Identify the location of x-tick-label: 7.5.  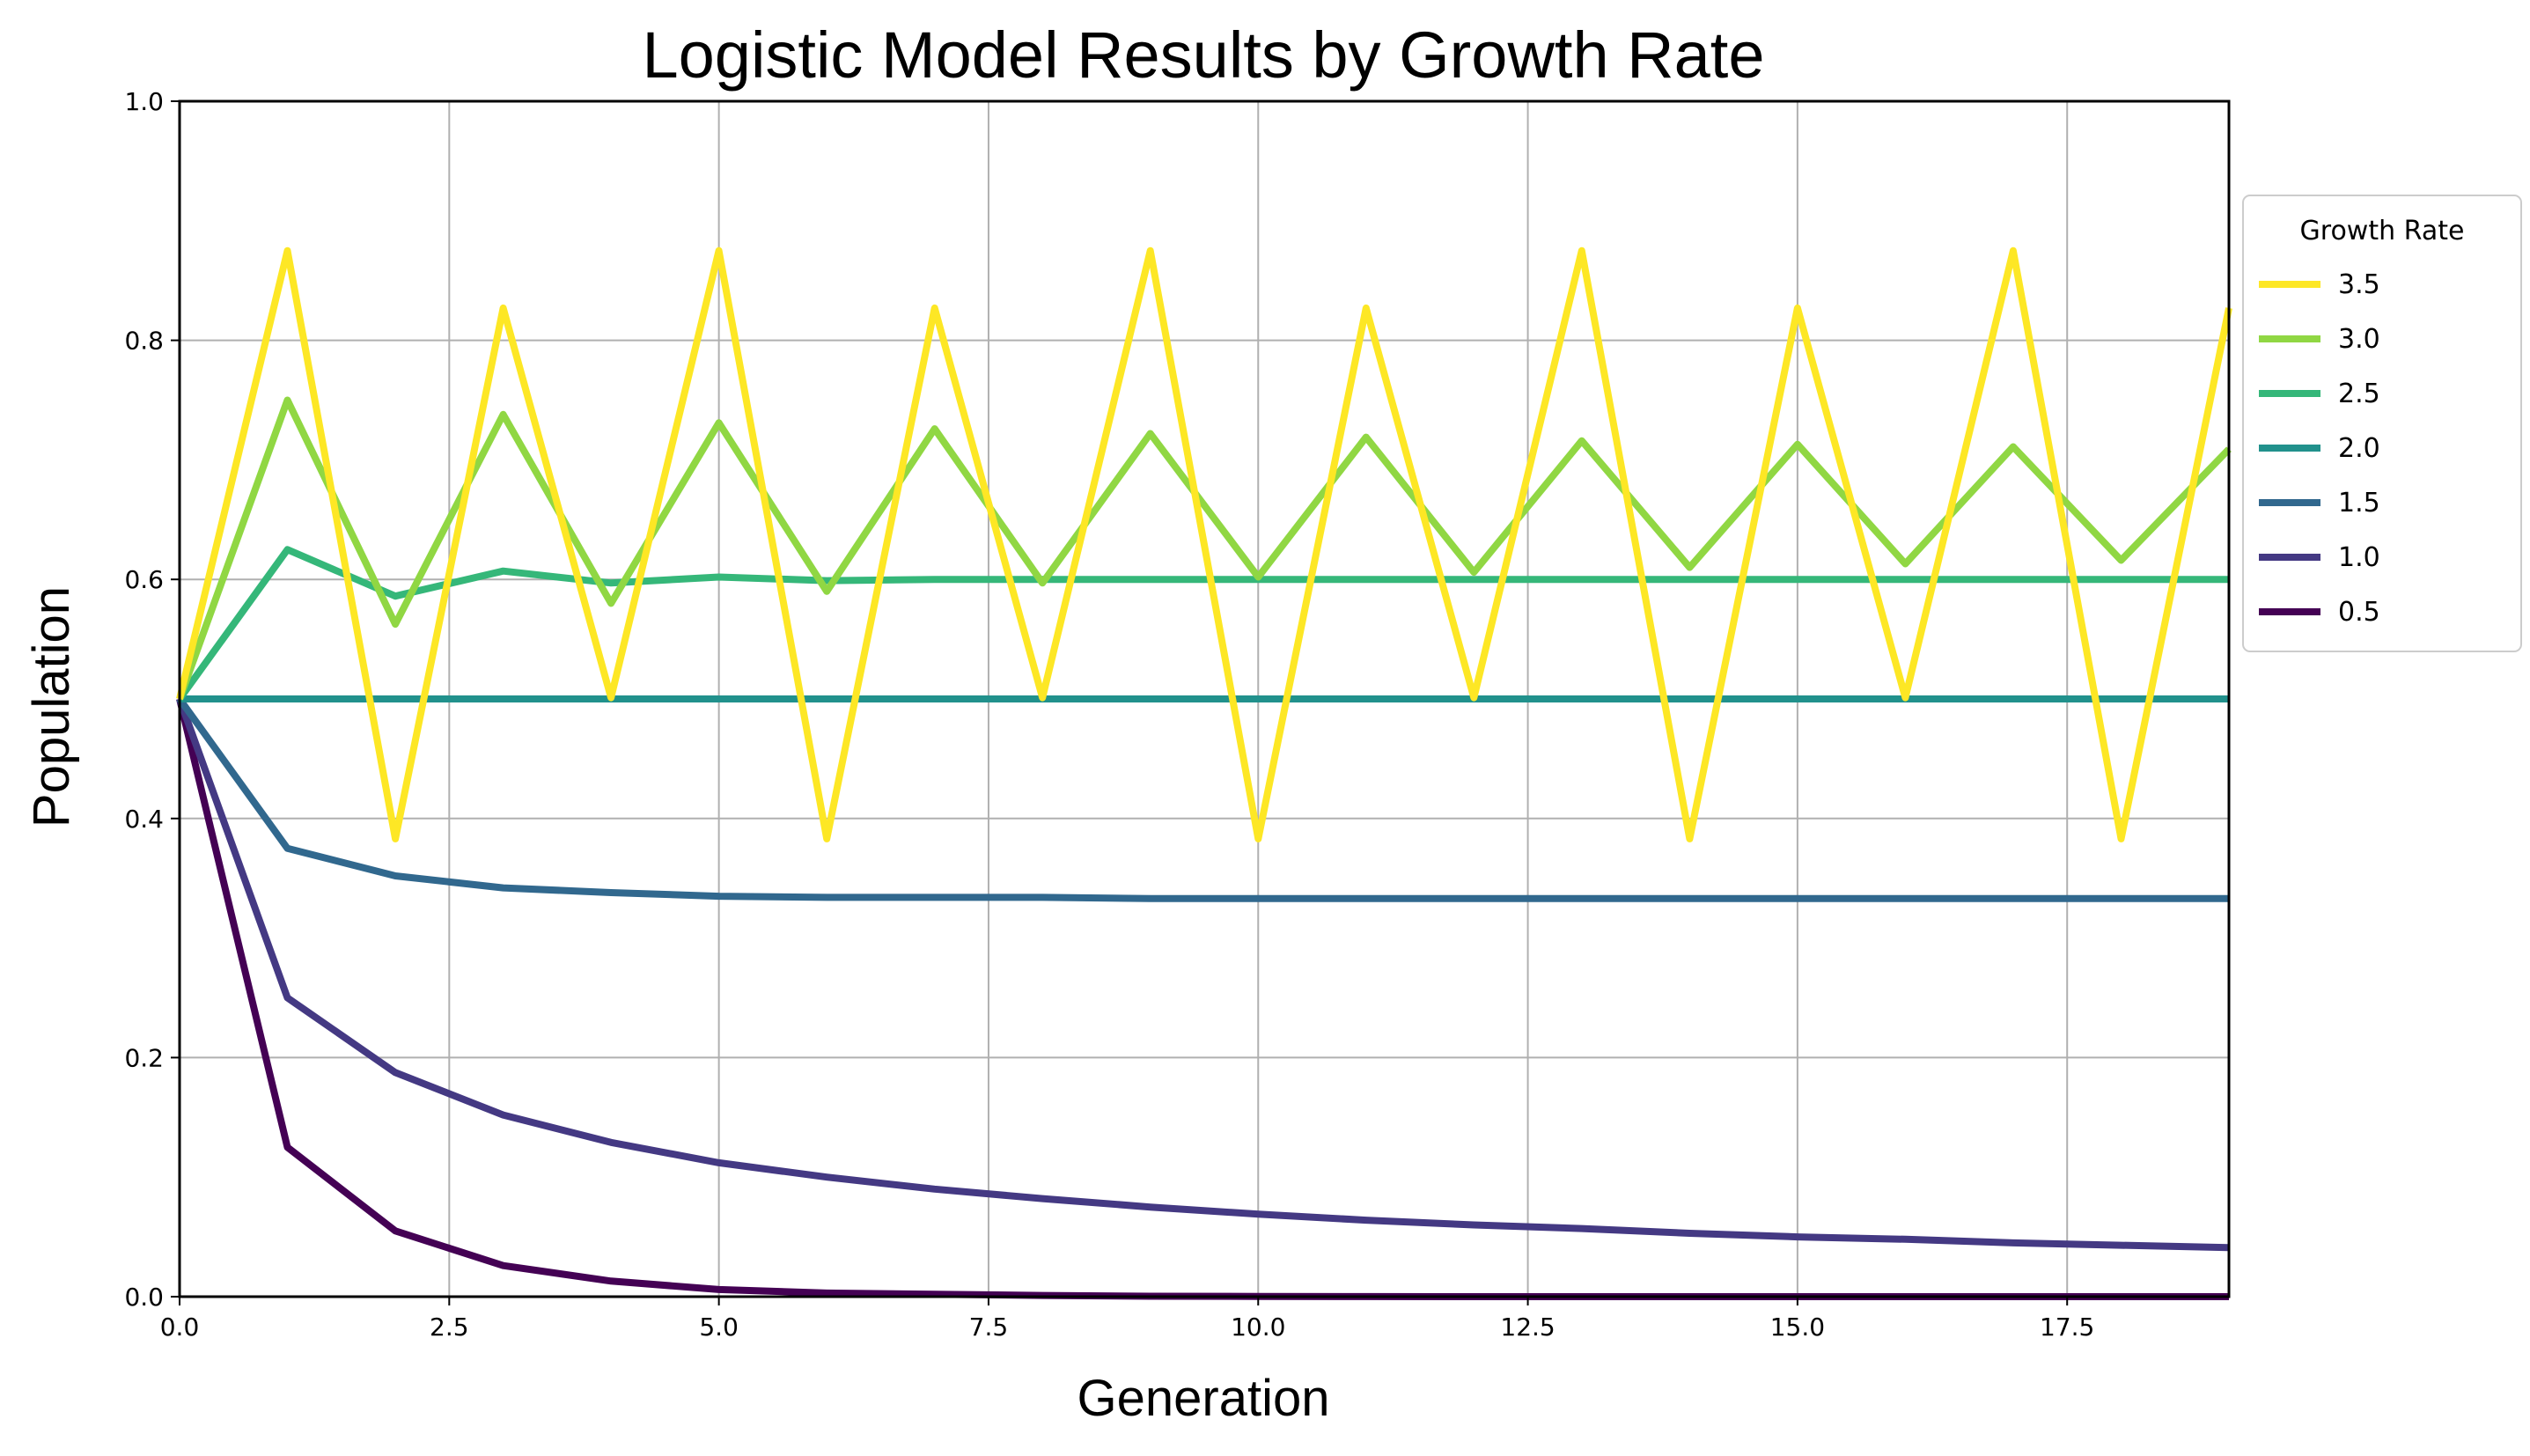
(989, 1327).